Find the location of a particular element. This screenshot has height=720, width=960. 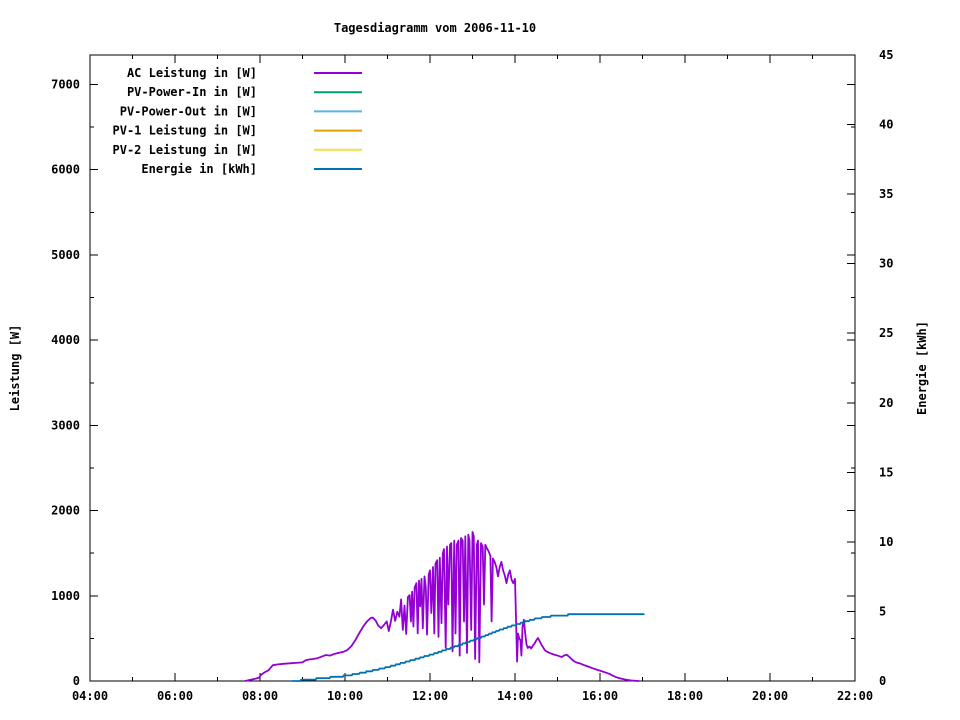

x-tick-label: 16:00 is located at coordinates (600, 696).